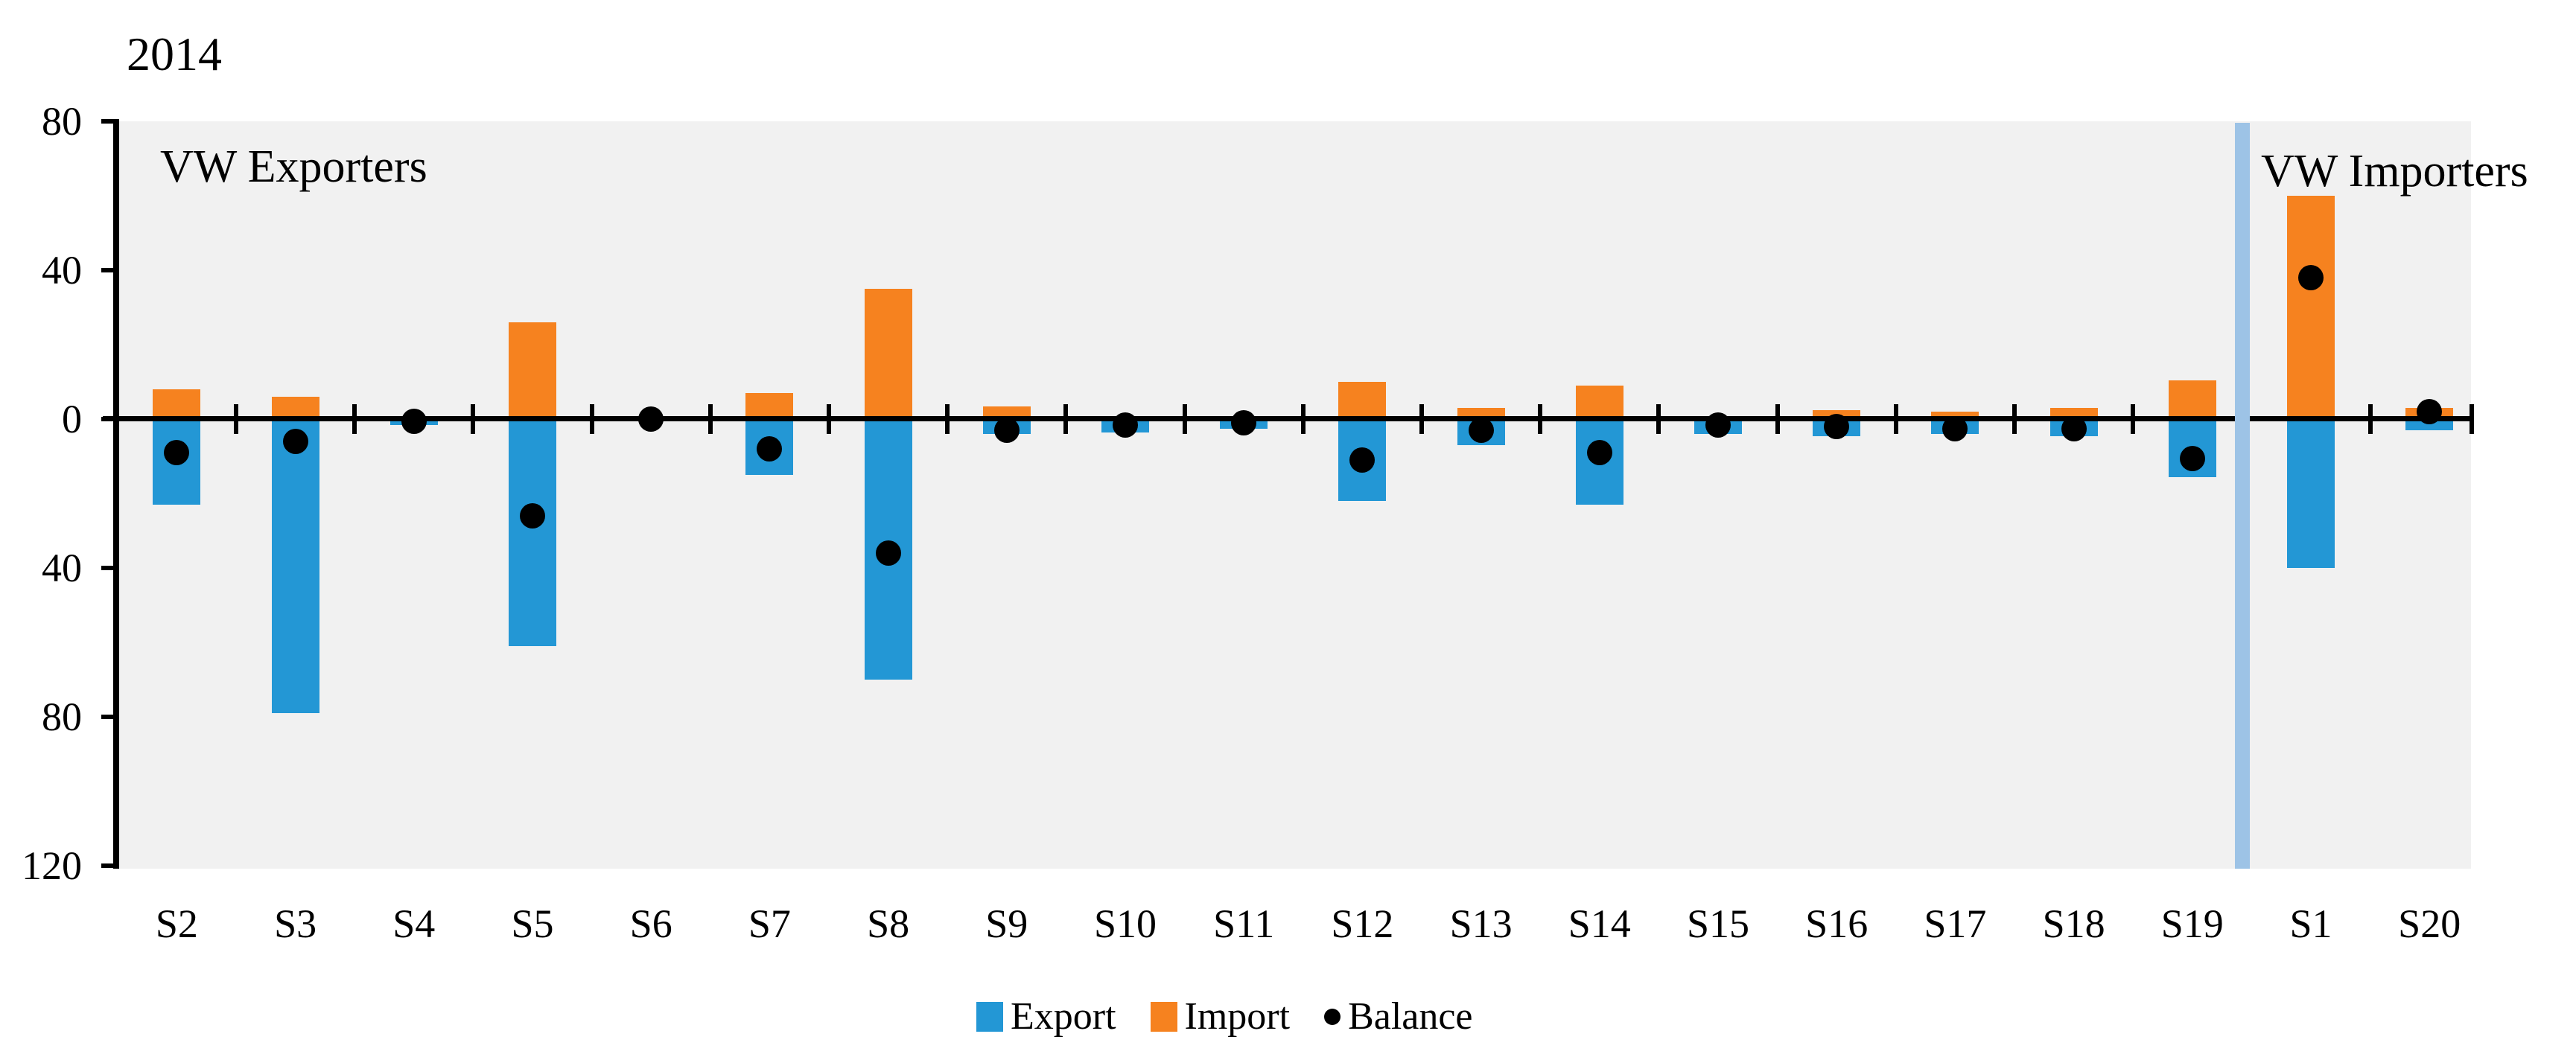 This screenshot has height=1060, width=2576. Describe the element at coordinates (295, 441) in the screenshot. I see `balance-dot-S3` at that location.